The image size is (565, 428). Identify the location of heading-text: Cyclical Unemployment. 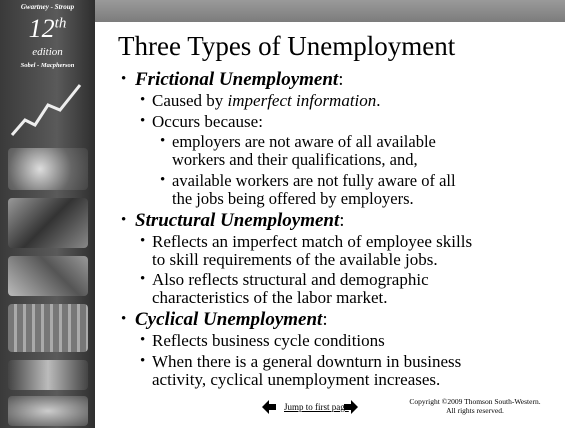
(229, 319).